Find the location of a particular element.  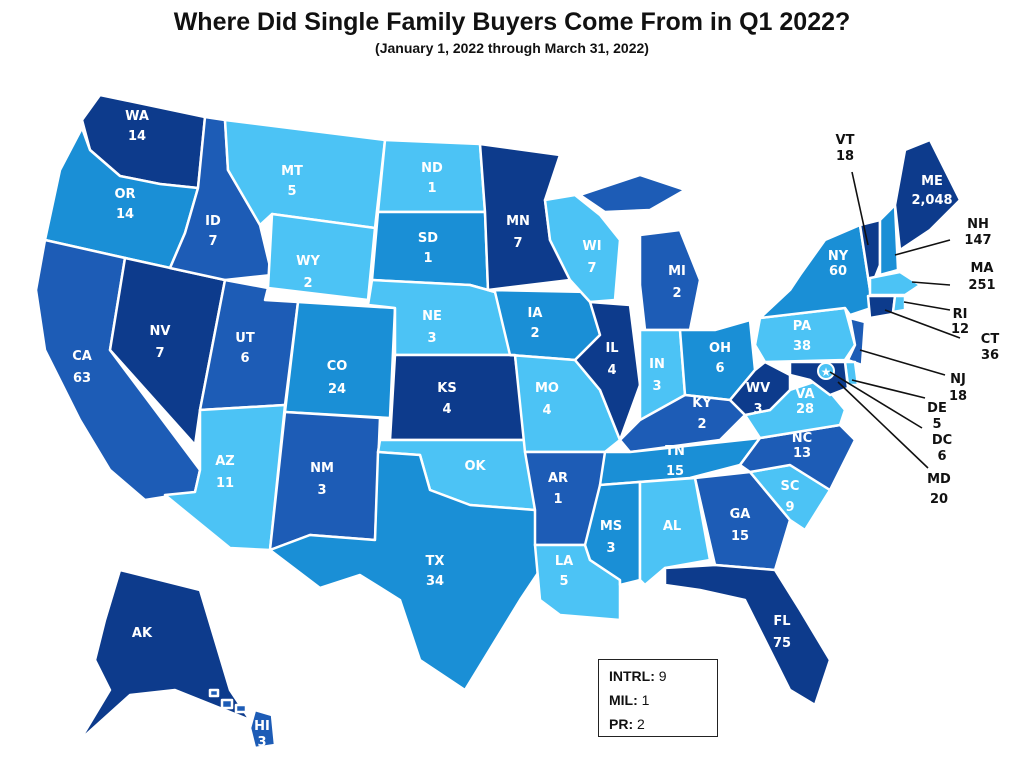

label-or-abbr: OR is located at coordinates (124, 194).